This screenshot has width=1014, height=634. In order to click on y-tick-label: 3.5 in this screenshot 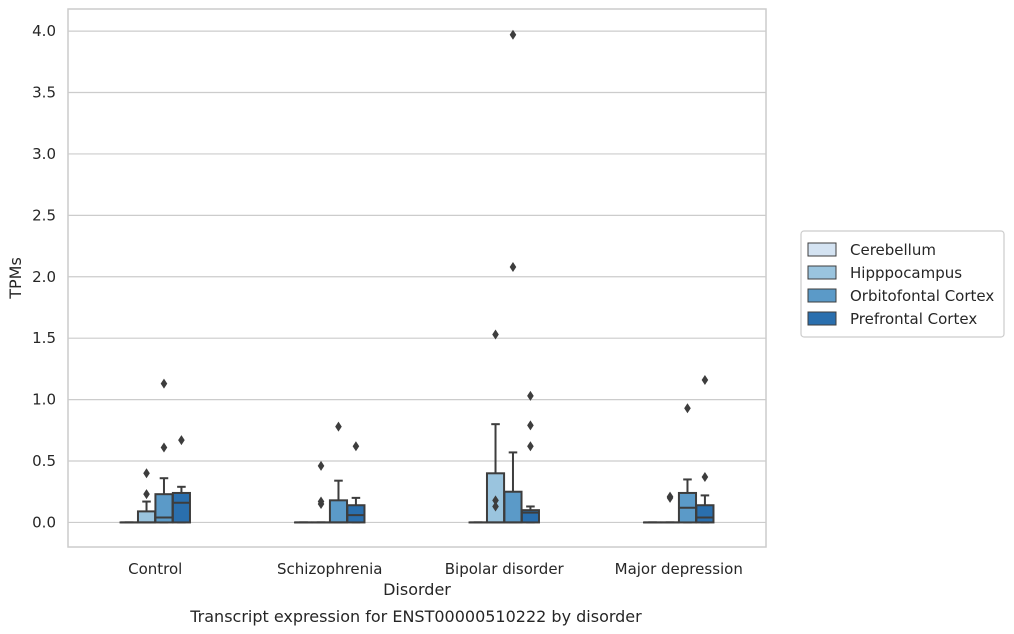, I will do `click(44, 93)`.